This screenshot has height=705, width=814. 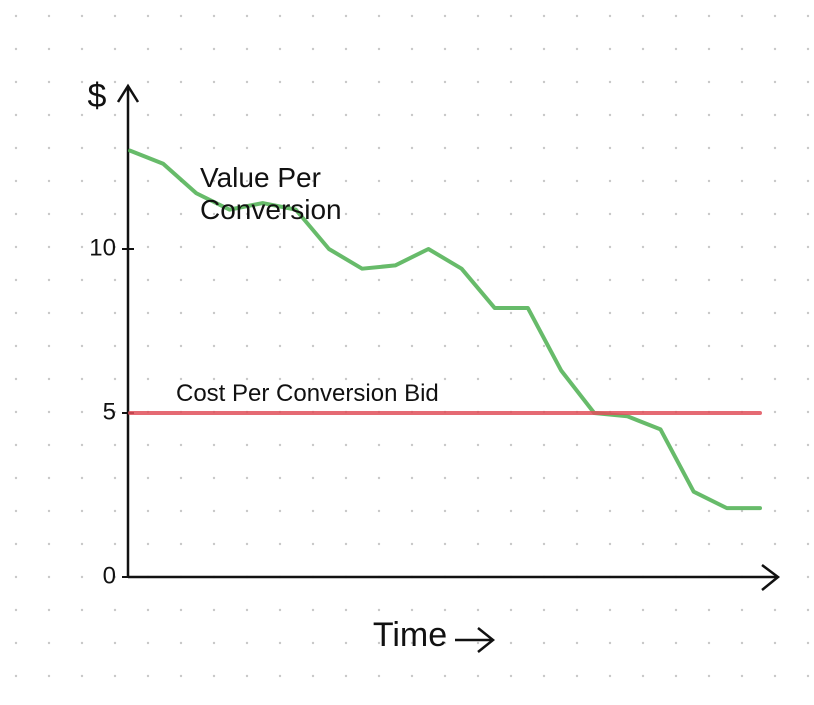 I want to click on series-label-text: Cost Per Conversion Bid, so click(x=307, y=393).